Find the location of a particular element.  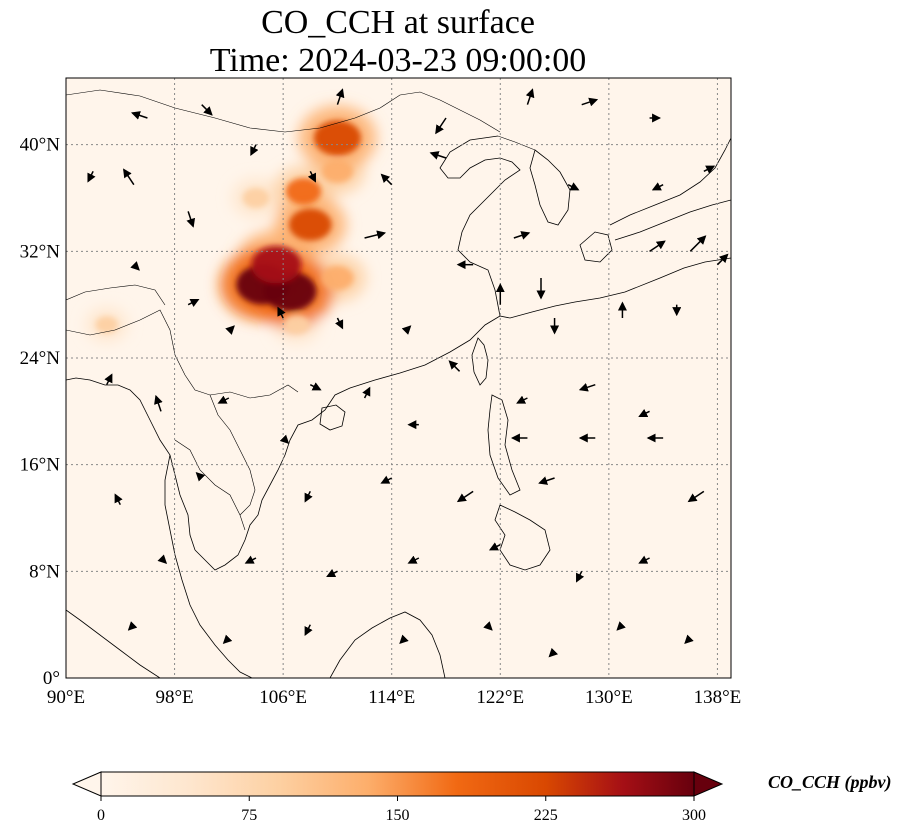

lon-tick-label: 122°E is located at coordinates (500, 697).